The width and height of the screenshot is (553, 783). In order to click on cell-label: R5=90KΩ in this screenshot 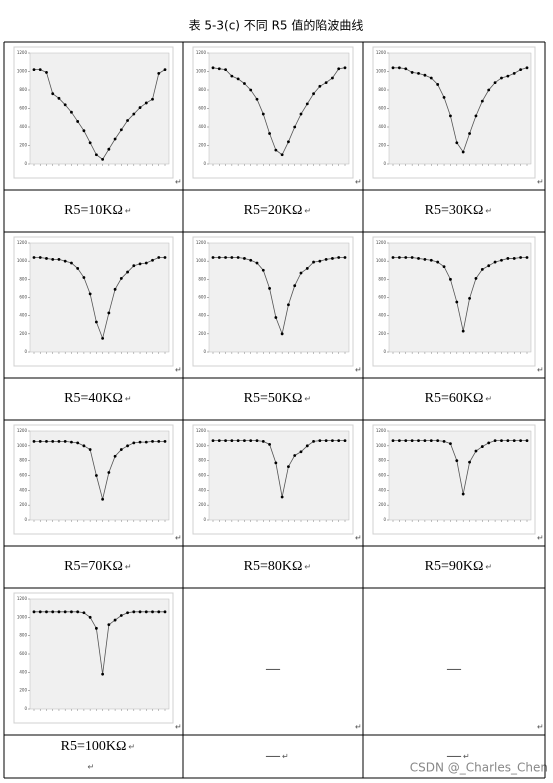, I will do `click(454, 566)`.